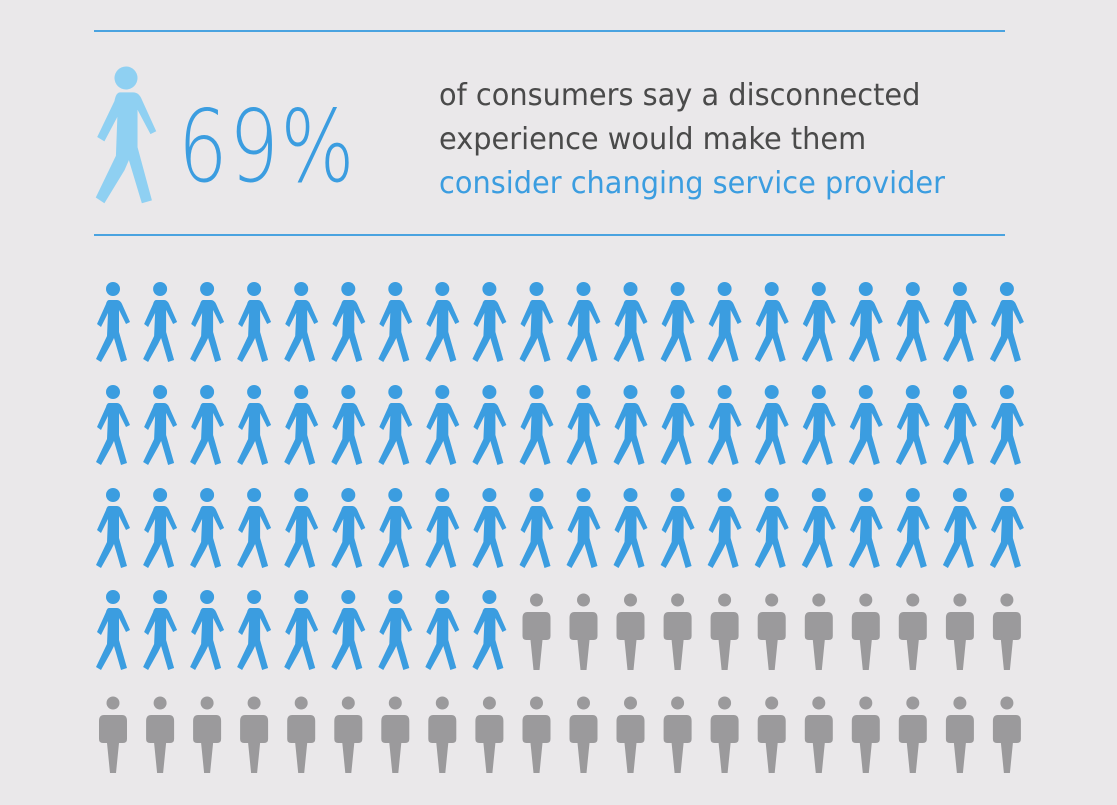 The width and height of the screenshot is (1117, 805). What do you see at coordinates (680, 95) in the screenshot?
I see `statement-line-1: of consumers say a disconnected` at bounding box center [680, 95].